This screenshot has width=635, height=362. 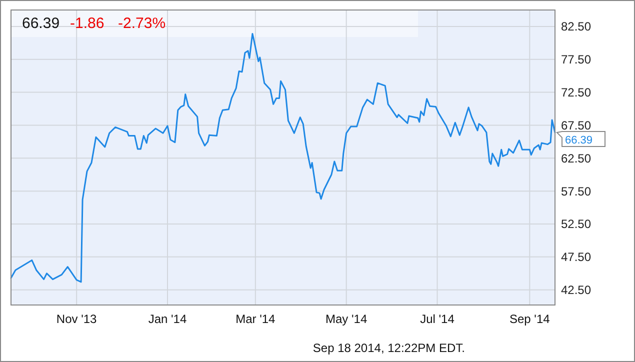 What do you see at coordinates (347, 319) in the screenshot?
I see `x-tick-label: May '14` at bounding box center [347, 319].